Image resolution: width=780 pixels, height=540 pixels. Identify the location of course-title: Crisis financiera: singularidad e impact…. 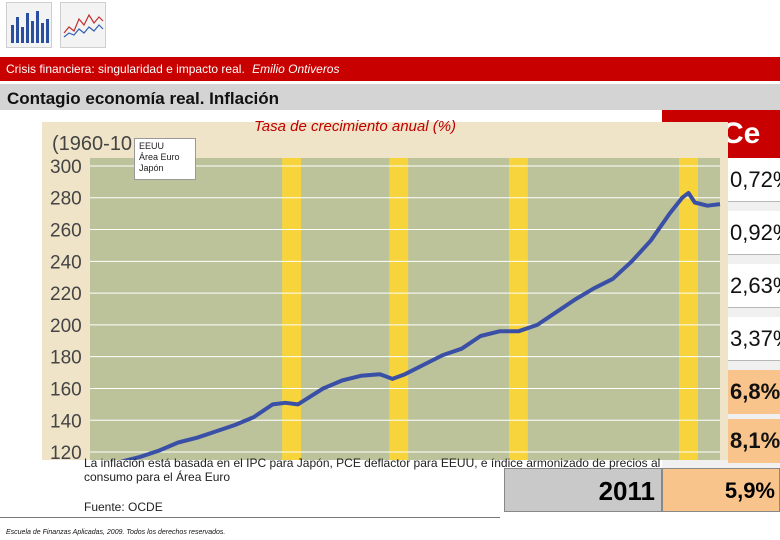
(125, 69).